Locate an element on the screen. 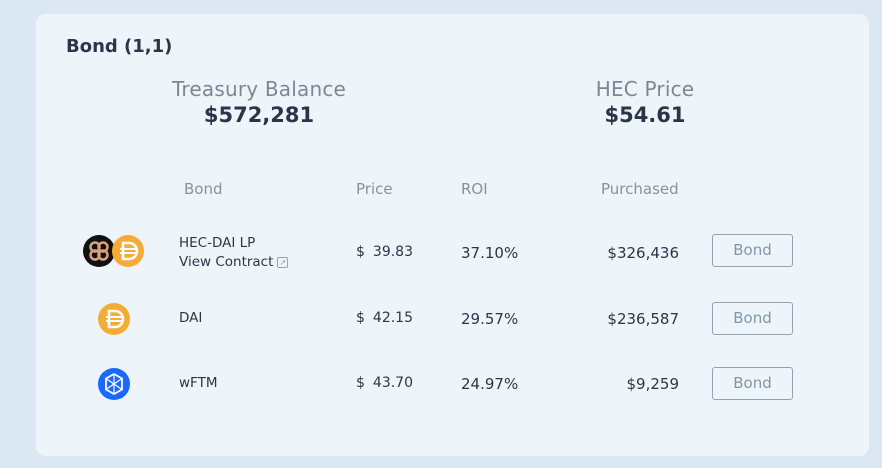 The width and height of the screenshot is (882, 468). hec-price-label: HEC Price is located at coordinates (645, 89).